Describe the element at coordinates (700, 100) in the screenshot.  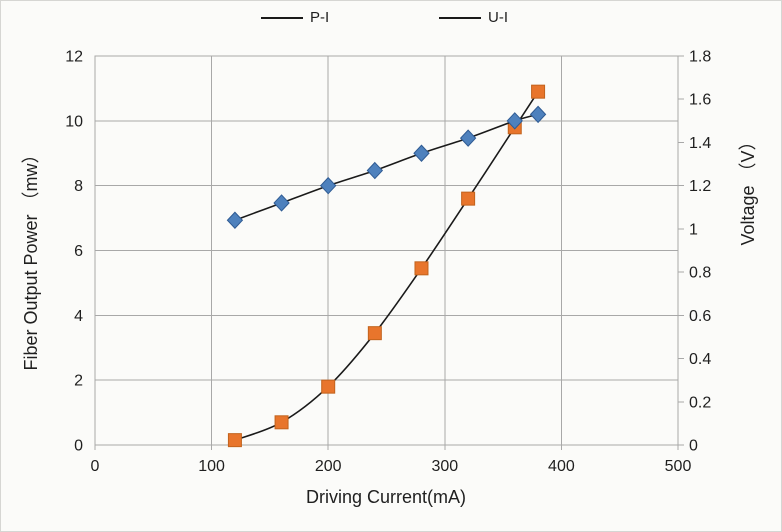
I see `y-right-tick-label: 1.6` at that location.